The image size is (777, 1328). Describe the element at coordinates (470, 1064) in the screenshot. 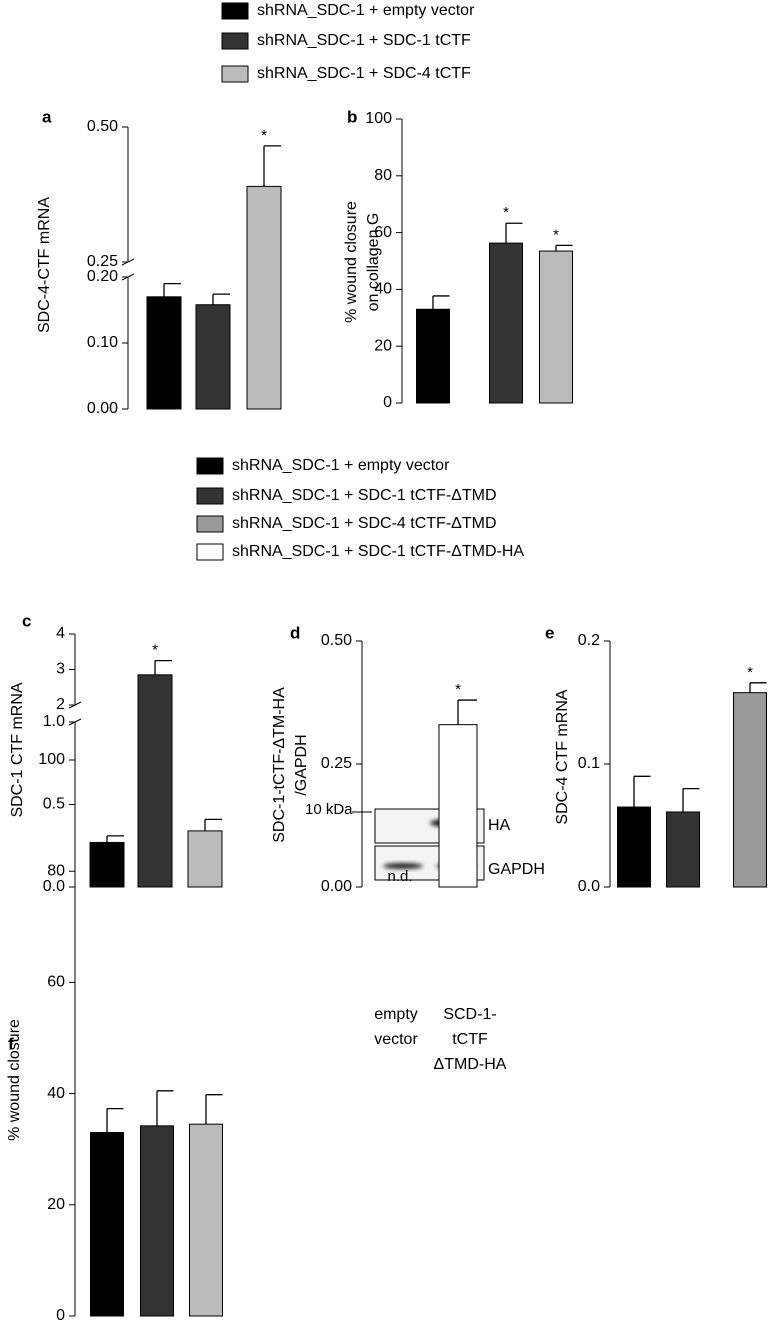

I see `x-category-label: ΔTMD-HA` at that location.